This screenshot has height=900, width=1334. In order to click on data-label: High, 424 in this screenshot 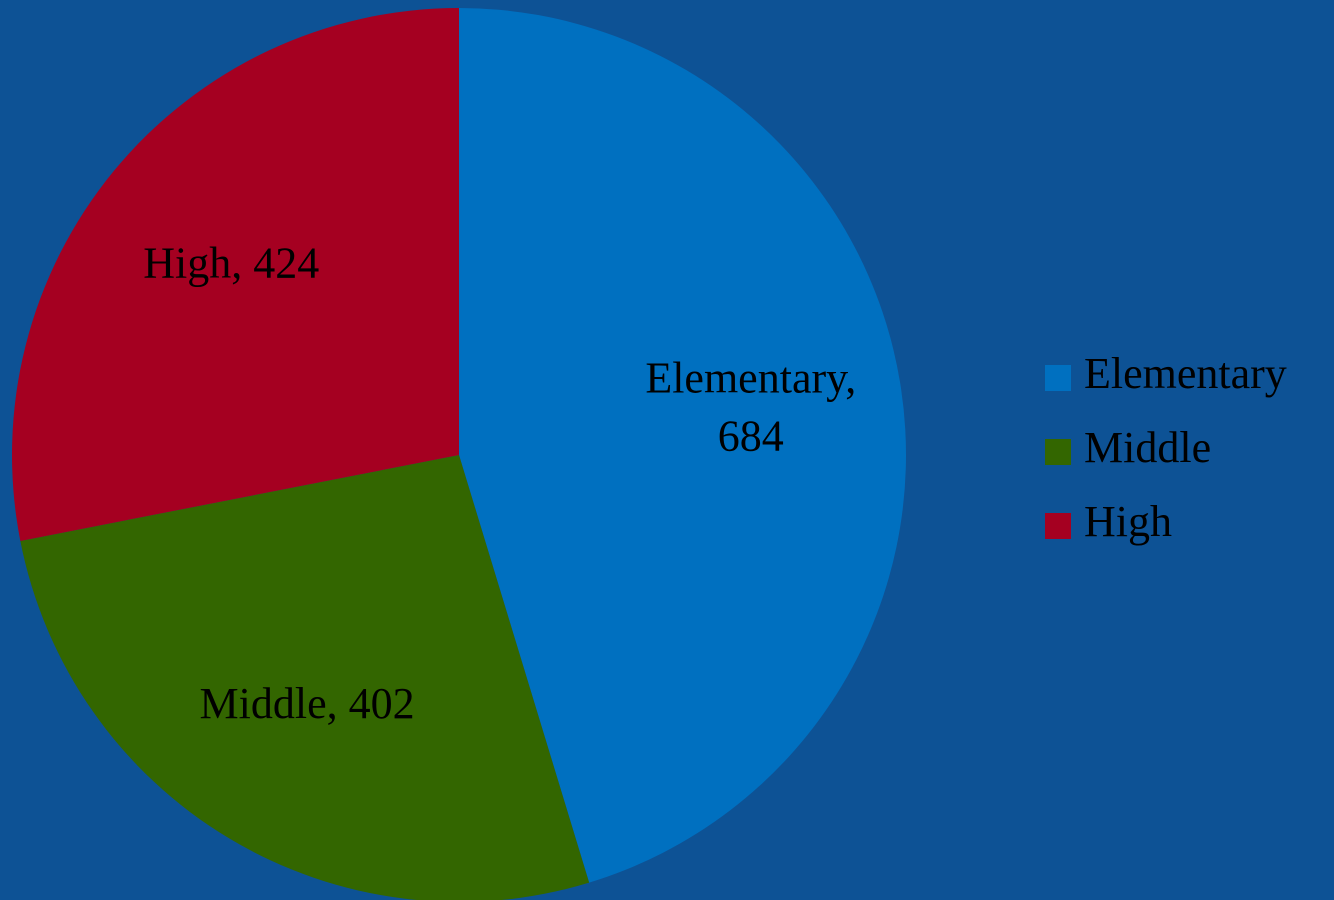, I will do `click(231, 263)`.